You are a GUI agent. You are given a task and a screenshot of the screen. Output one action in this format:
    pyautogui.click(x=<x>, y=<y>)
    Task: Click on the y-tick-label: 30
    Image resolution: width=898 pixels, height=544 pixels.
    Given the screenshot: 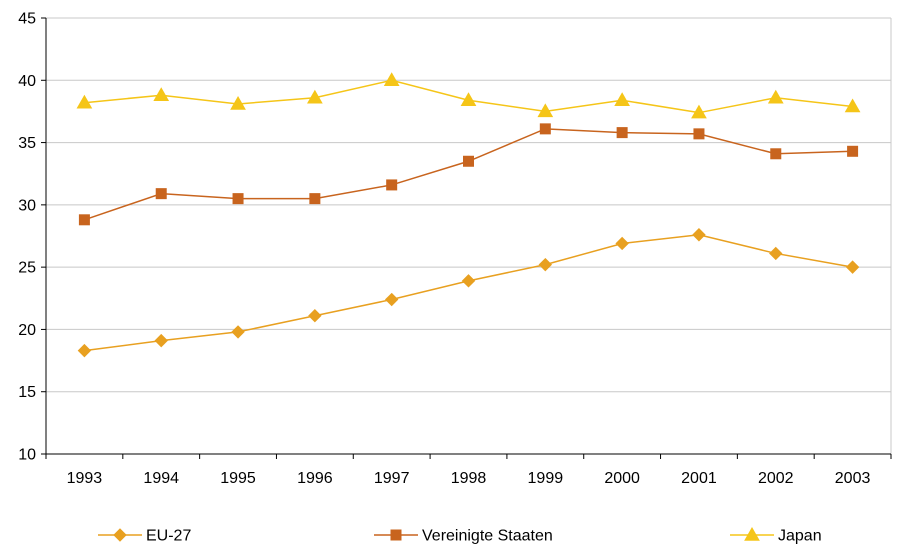 What is the action you would take?
    pyautogui.click(x=27, y=205)
    